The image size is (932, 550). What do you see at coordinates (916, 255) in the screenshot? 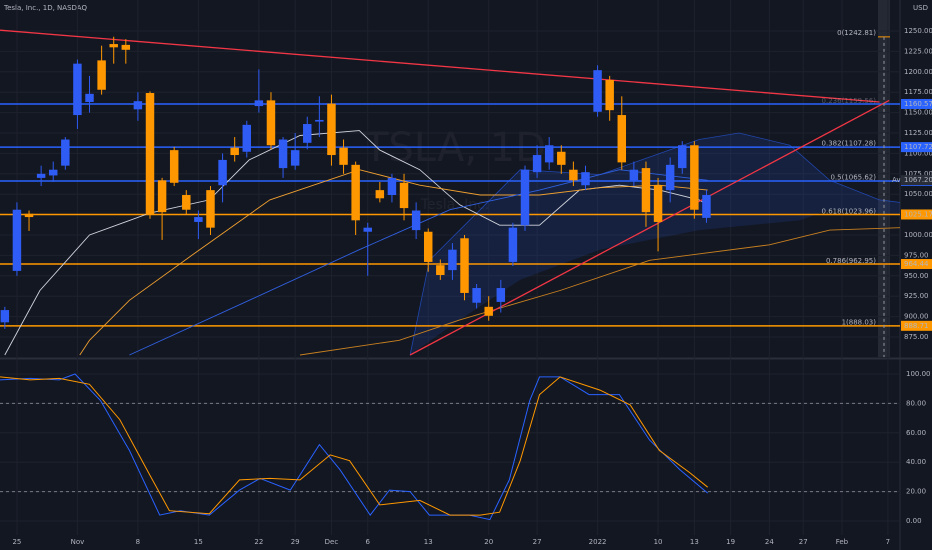
I see `y-tick-label: 975.00` at bounding box center [916, 255].